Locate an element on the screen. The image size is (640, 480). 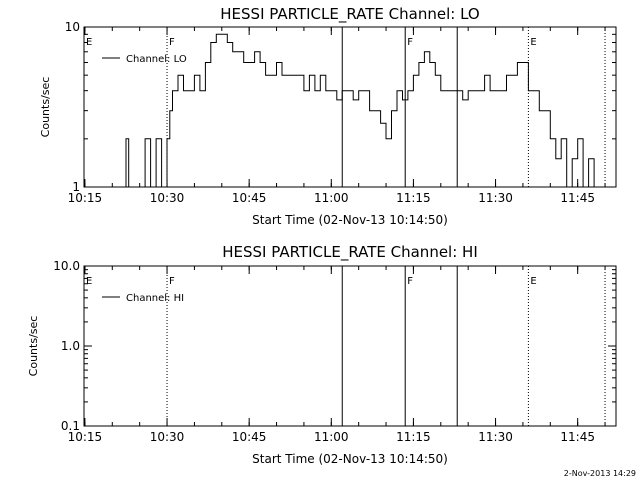
footer-timestamp: 2-Nov-2013 14:29 is located at coordinates (600, 473).